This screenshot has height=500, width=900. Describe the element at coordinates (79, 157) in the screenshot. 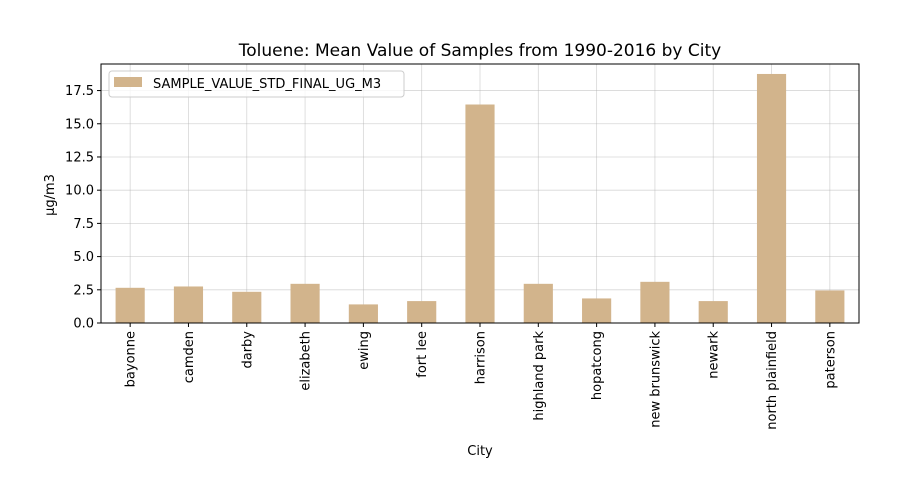

I see `y-tick-label: 12.5` at that location.